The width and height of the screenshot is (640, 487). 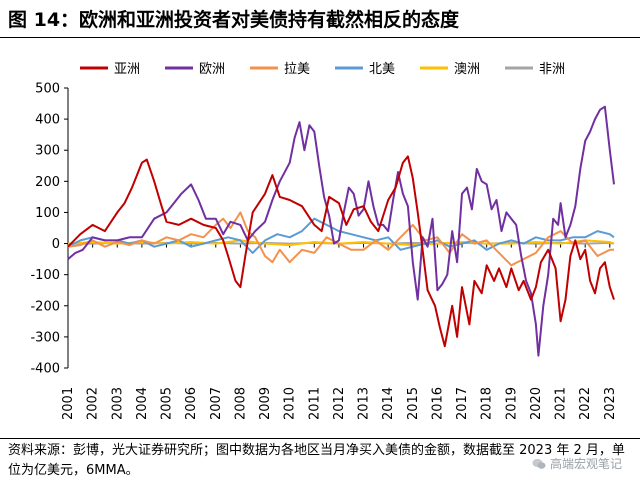 I want to click on x-tick-label: 2017, so click(x=462, y=403).